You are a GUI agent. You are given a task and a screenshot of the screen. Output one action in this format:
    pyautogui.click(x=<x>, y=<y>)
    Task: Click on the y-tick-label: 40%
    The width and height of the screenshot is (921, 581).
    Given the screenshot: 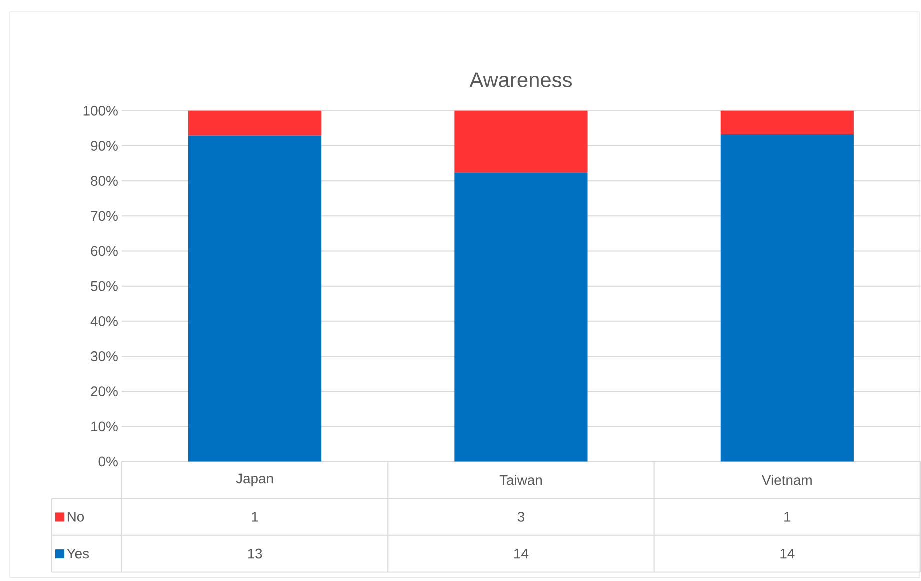 What is the action you would take?
    pyautogui.click(x=104, y=321)
    